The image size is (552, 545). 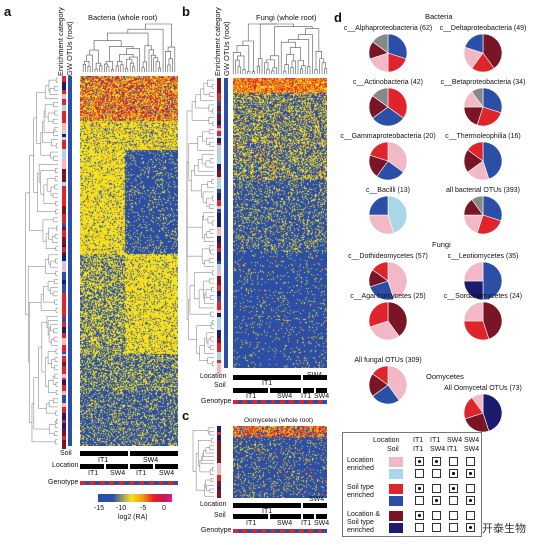 I want to click on panel-a-title: Bacteria (whole root), so click(x=123, y=17).